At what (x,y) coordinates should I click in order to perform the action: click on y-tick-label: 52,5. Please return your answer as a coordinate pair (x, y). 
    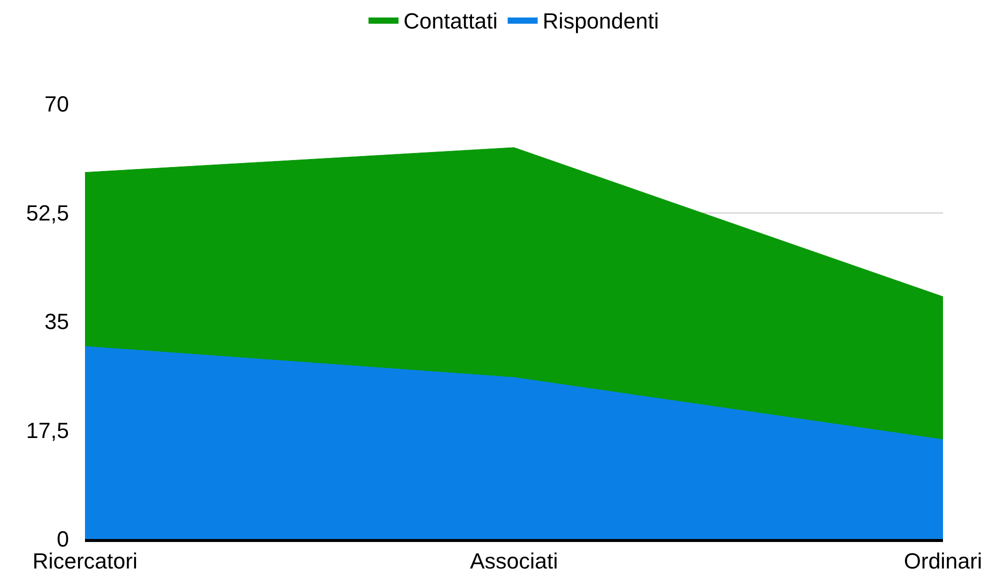
    Looking at the image, I should click on (47, 213).